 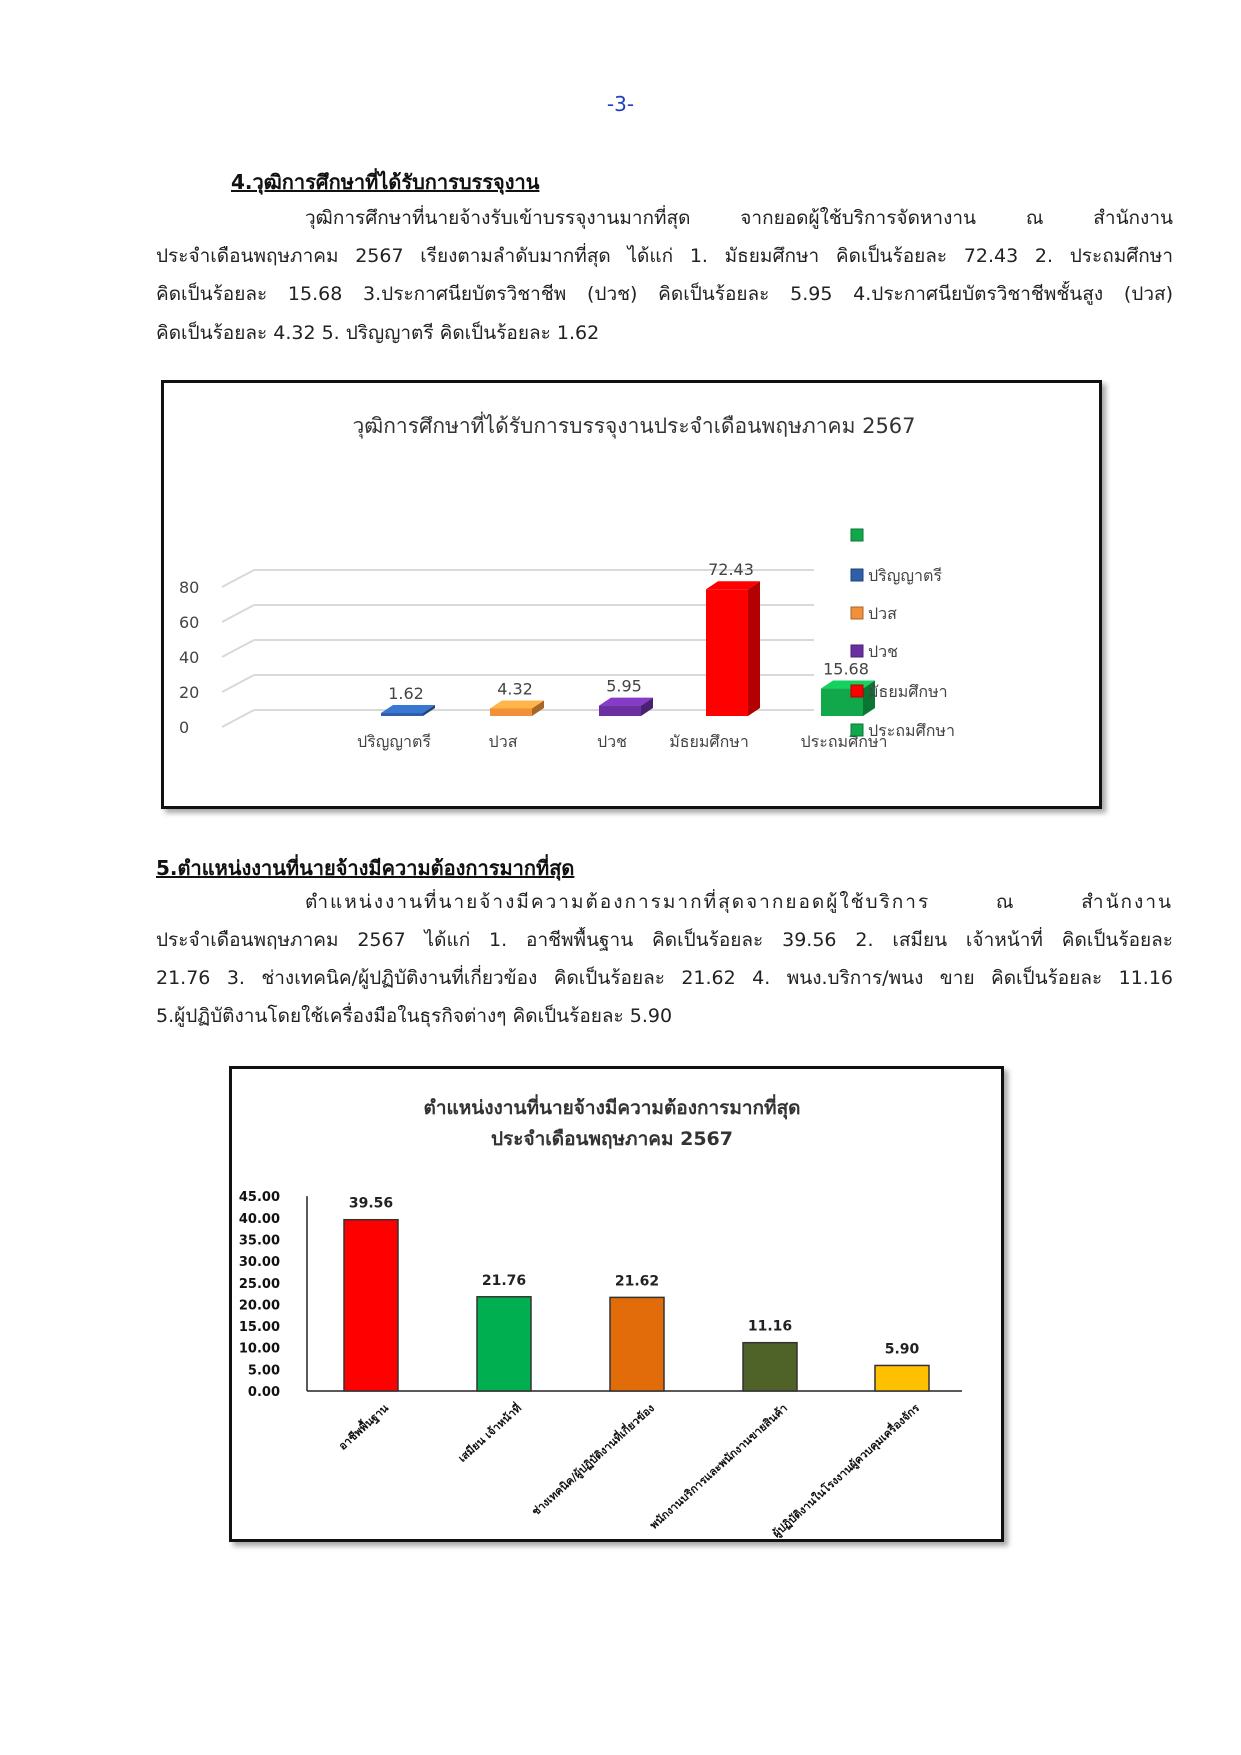 I want to click on data-label: 21.62, so click(x=637, y=1281).